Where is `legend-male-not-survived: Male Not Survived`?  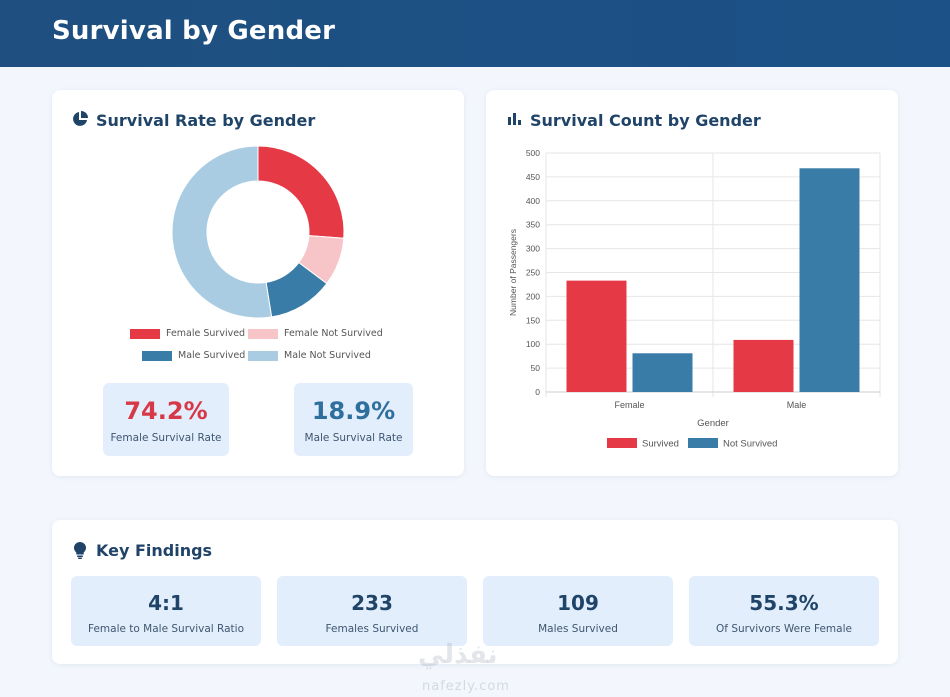
legend-male-not-survived: Male Not Survived is located at coordinates (309, 355).